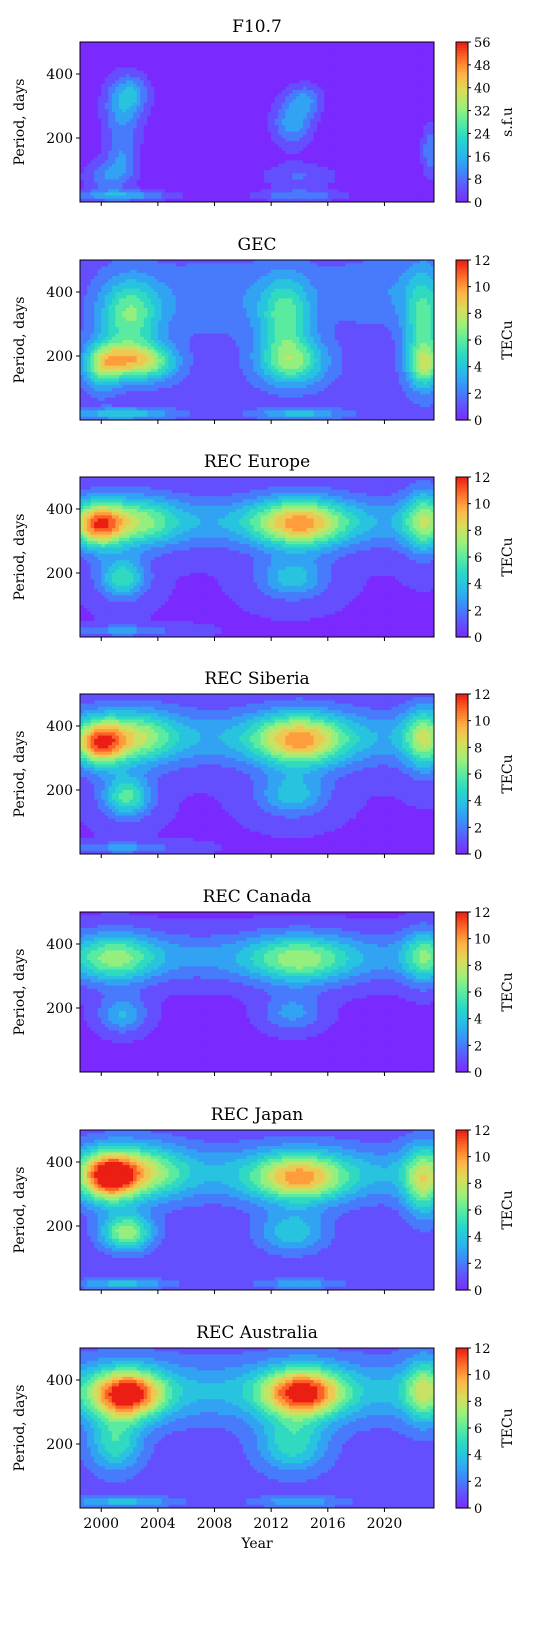  What do you see at coordinates (482, 43) in the screenshot?
I see `colorbar-tick-label: 56` at bounding box center [482, 43].